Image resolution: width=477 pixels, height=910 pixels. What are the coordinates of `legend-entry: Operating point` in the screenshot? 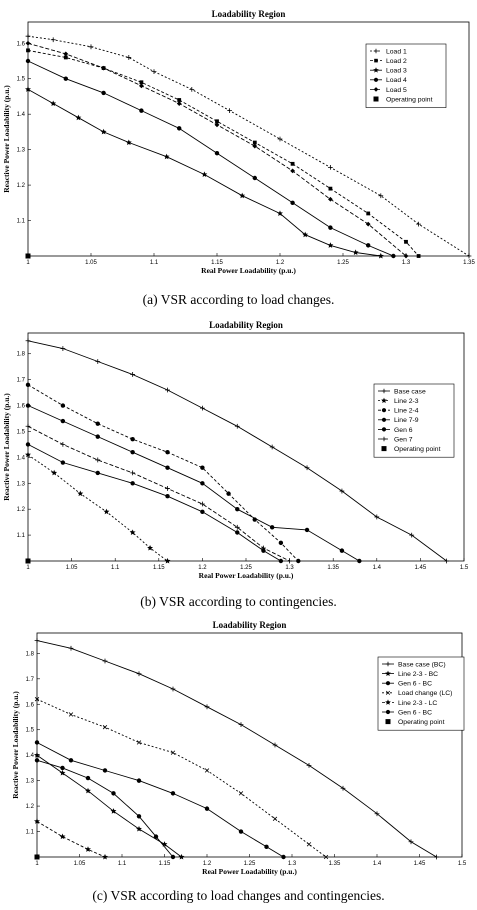 It's located at (415, 722).